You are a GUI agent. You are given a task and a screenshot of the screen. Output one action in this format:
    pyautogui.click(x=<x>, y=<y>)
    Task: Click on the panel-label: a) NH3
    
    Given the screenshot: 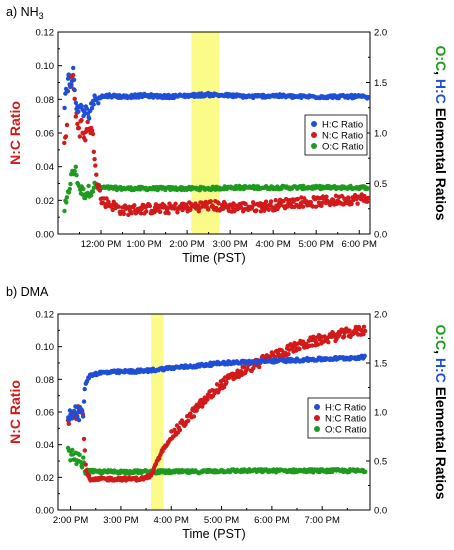 What is the action you would take?
    pyautogui.click(x=25, y=13)
    